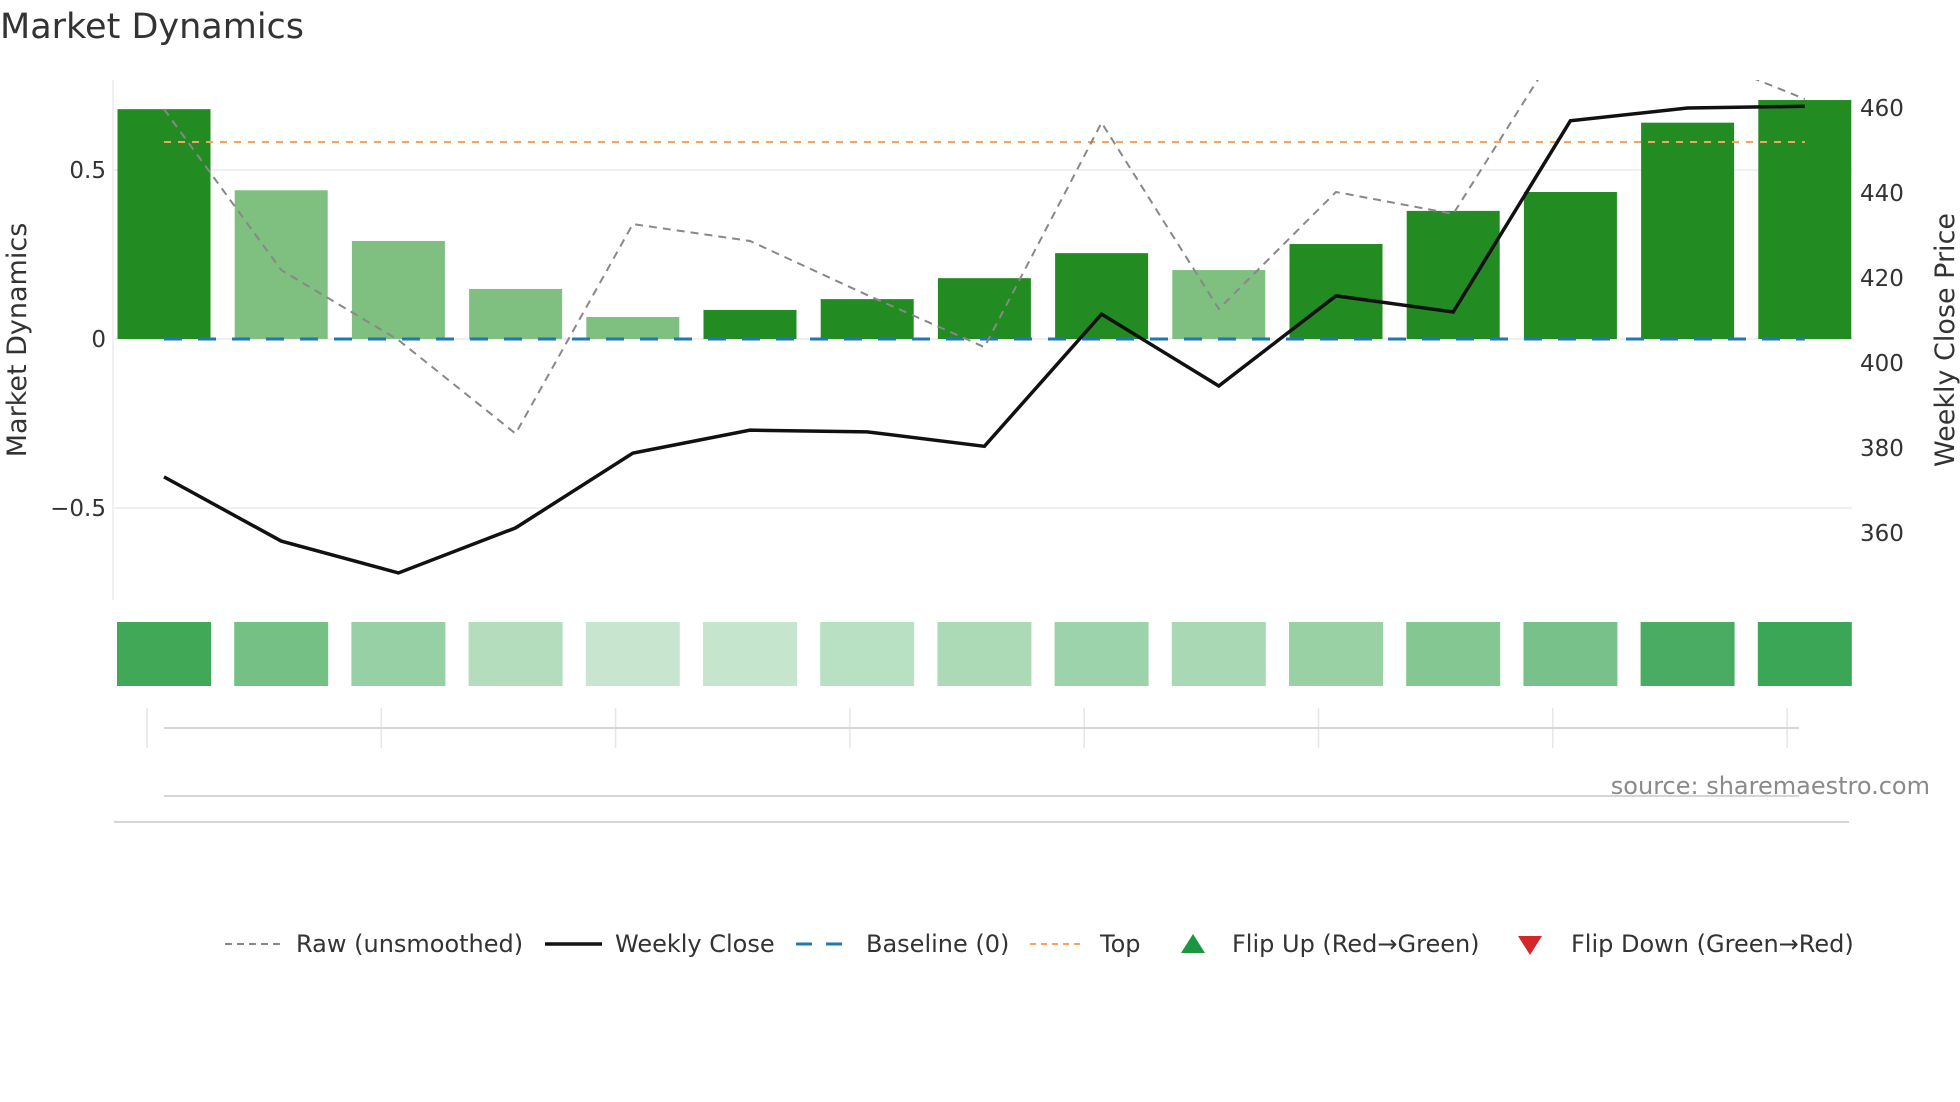  I want to click on legend-item: Baseline (0), so click(902, 944).